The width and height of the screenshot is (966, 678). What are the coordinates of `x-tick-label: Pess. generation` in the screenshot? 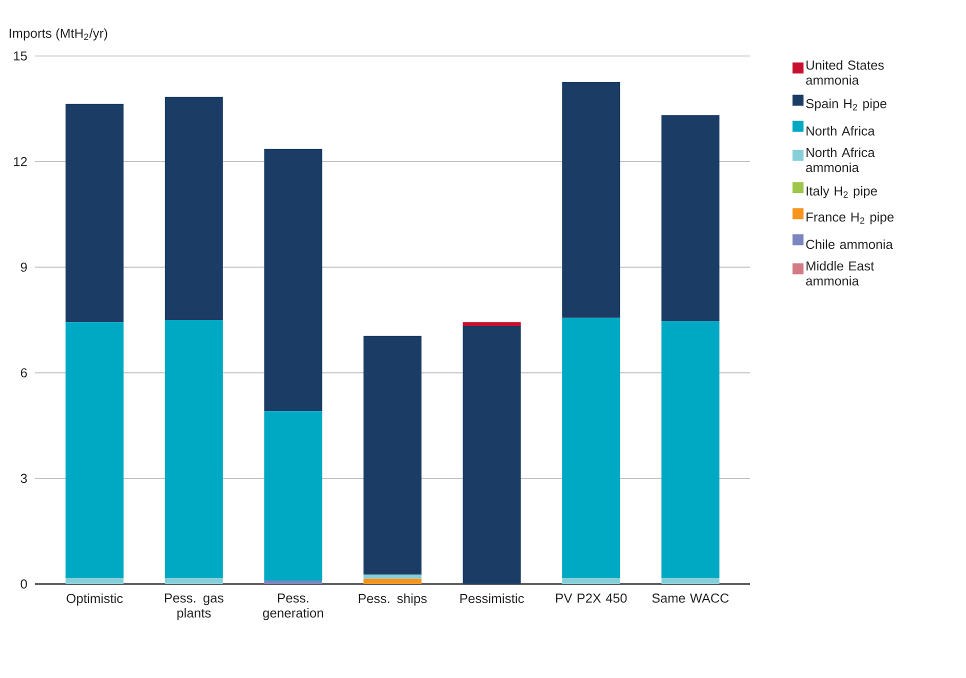 It's located at (293, 607).